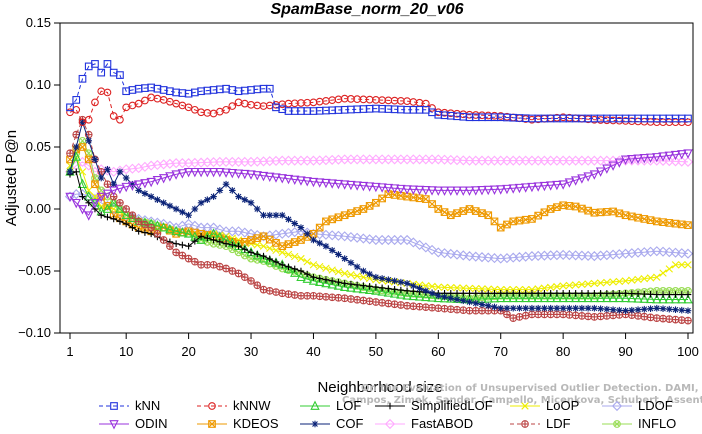 This screenshot has height=434, width=702. What do you see at coordinates (434, 405) in the screenshot?
I see `legend-item-simplifiedlof: SimplifiedLOF` at bounding box center [434, 405].